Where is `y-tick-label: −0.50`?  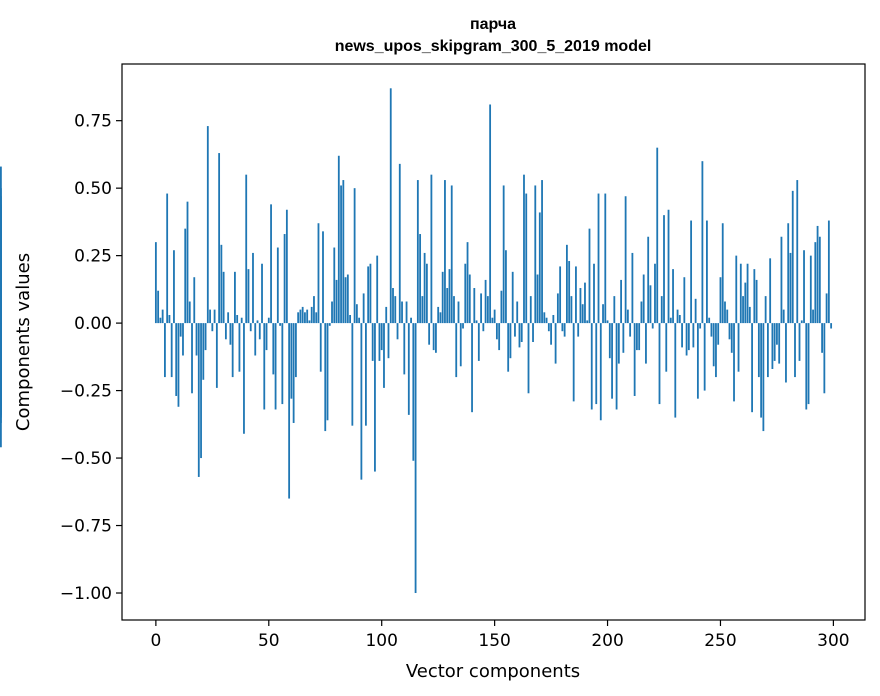
y-tick-label: −0.50 is located at coordinates (86, 459).